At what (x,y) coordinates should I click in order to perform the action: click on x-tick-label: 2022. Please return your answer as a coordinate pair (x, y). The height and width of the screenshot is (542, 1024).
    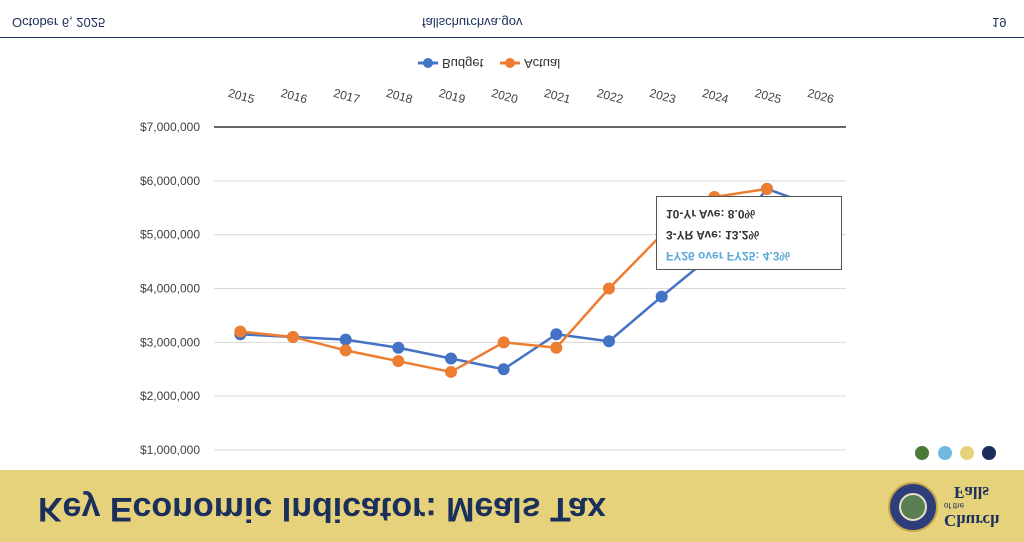
    Looking at the image, I should click on (610, 96).